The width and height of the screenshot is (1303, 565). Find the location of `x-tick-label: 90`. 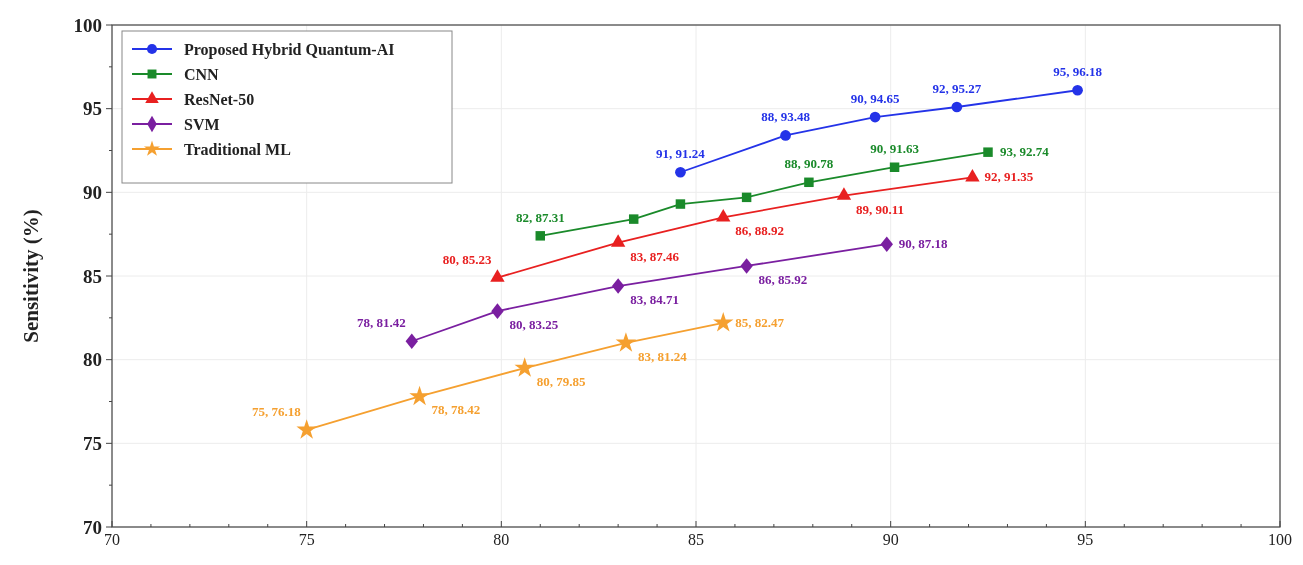

x-tick-label: 90 is located at coordinates (890, 539).